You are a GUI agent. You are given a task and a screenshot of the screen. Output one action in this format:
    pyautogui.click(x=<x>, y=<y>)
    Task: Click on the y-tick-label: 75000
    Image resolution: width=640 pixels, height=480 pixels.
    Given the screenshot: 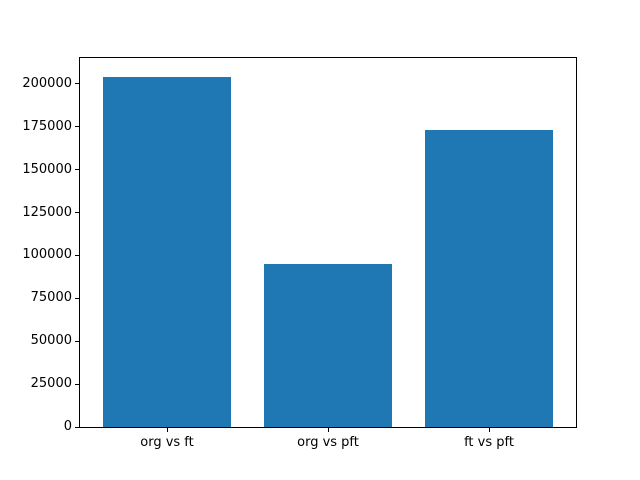 What is the action you would take?
    pyautogui.click(x=51, y=298)
    